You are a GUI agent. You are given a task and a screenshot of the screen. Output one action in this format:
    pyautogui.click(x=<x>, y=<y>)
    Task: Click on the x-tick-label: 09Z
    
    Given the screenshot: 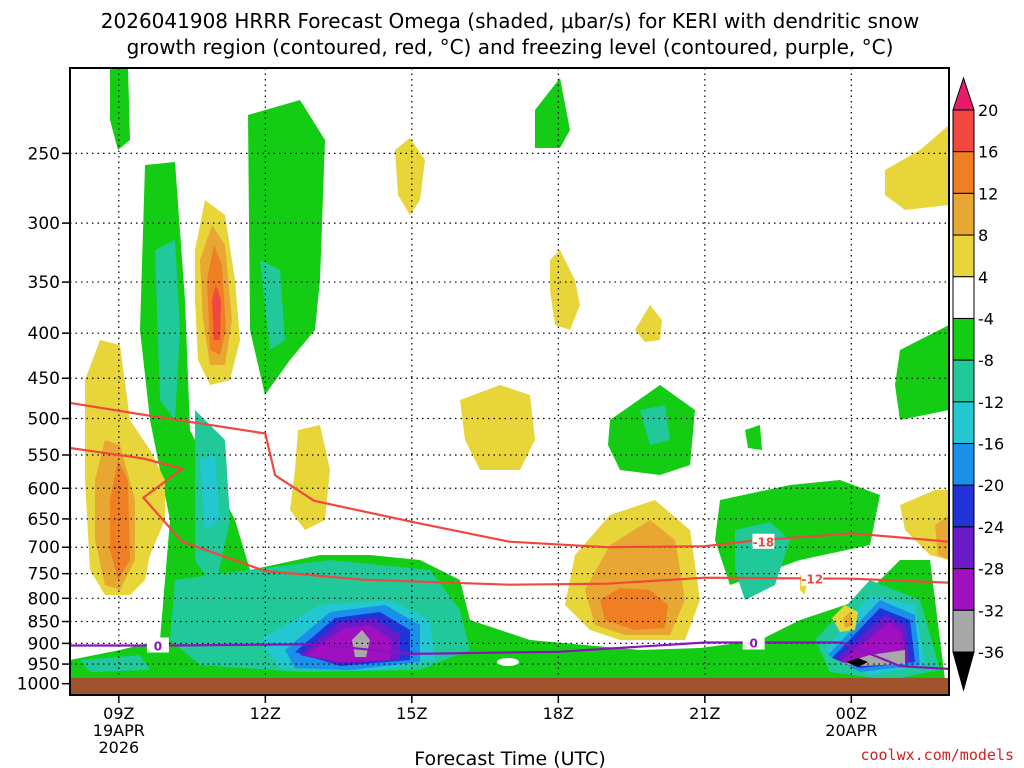 What is the action you would take?
    pyautogui.click(x=118, y=713)
    